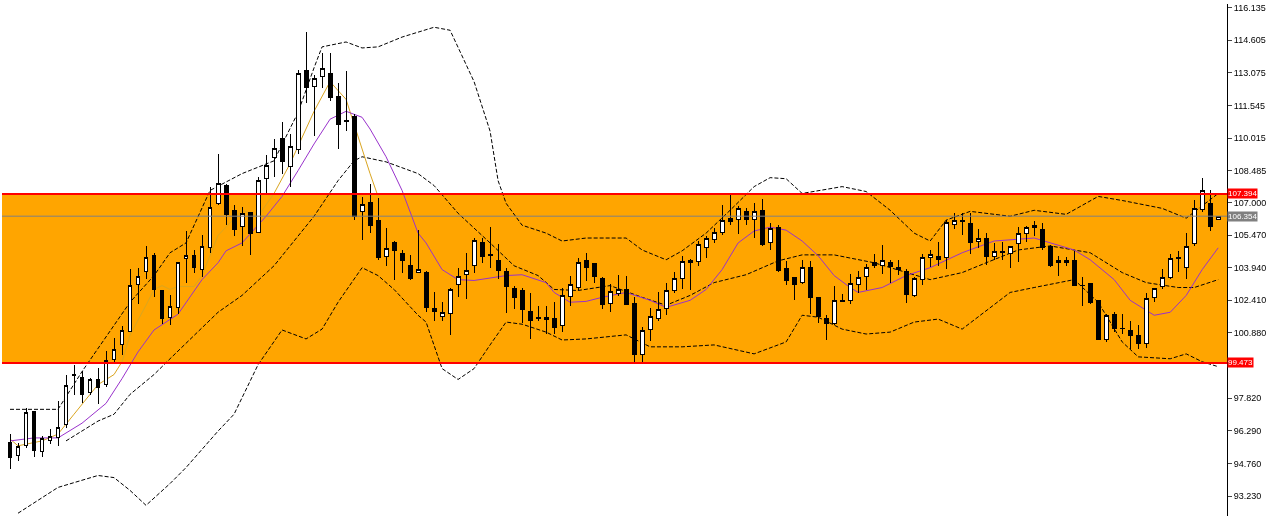 The height and width of the screenshot is (516, 1283). What do you see at coordinates (1249, 40) in the screenshot?
I see `y-tick-label: 114.605` at bounding box center [1249, 40].